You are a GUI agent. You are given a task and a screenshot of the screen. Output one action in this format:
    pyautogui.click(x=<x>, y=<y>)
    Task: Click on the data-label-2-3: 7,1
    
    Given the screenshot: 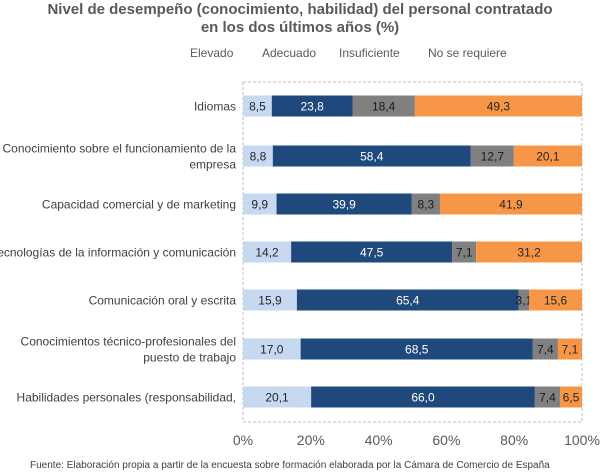 What is the action you would take?
    pyautogui.click(x=464, y=253)
    